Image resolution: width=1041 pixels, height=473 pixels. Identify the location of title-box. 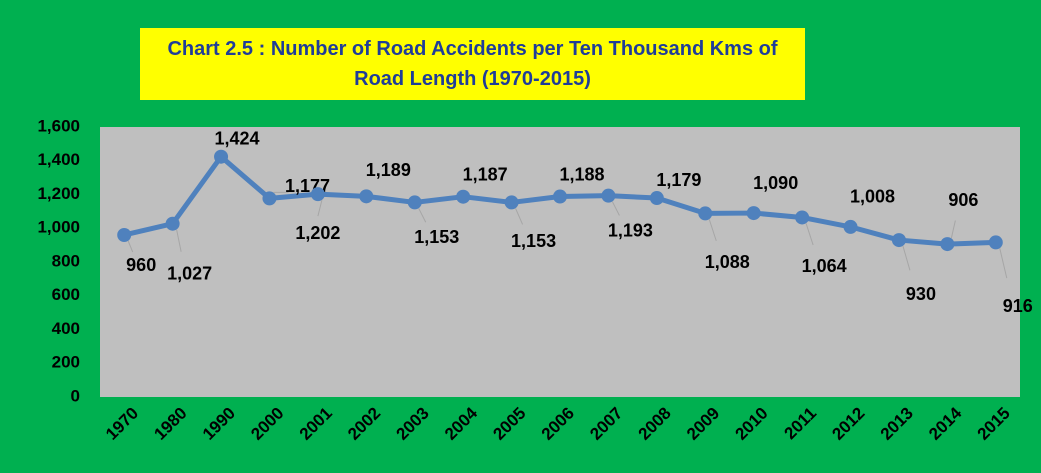
(472, 64).